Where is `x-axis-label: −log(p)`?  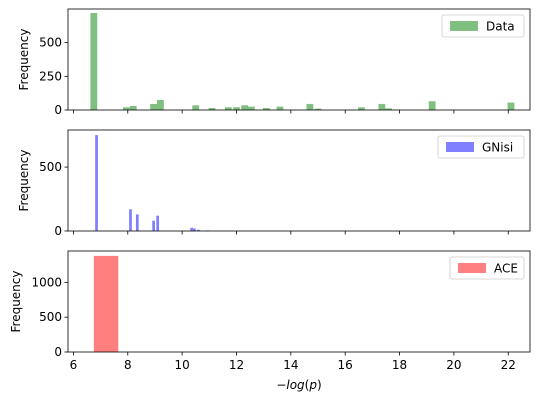 x-axis-label: −log(p) is located at coordinates (298, 385).